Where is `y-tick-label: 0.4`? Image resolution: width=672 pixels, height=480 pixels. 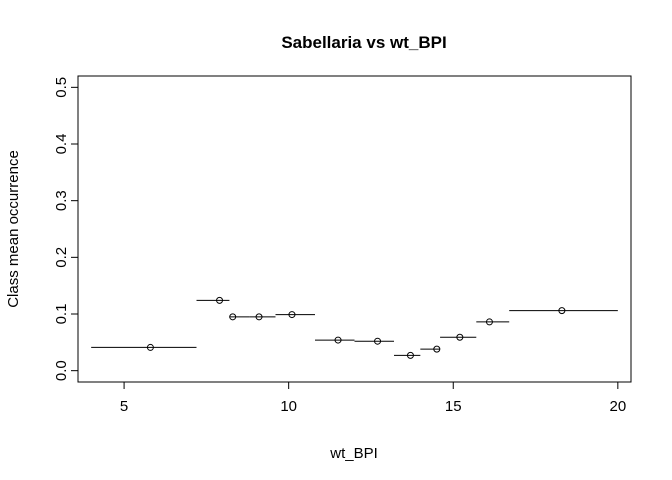 y-tick-label: 0.4 is located at coordinates (61, 144).